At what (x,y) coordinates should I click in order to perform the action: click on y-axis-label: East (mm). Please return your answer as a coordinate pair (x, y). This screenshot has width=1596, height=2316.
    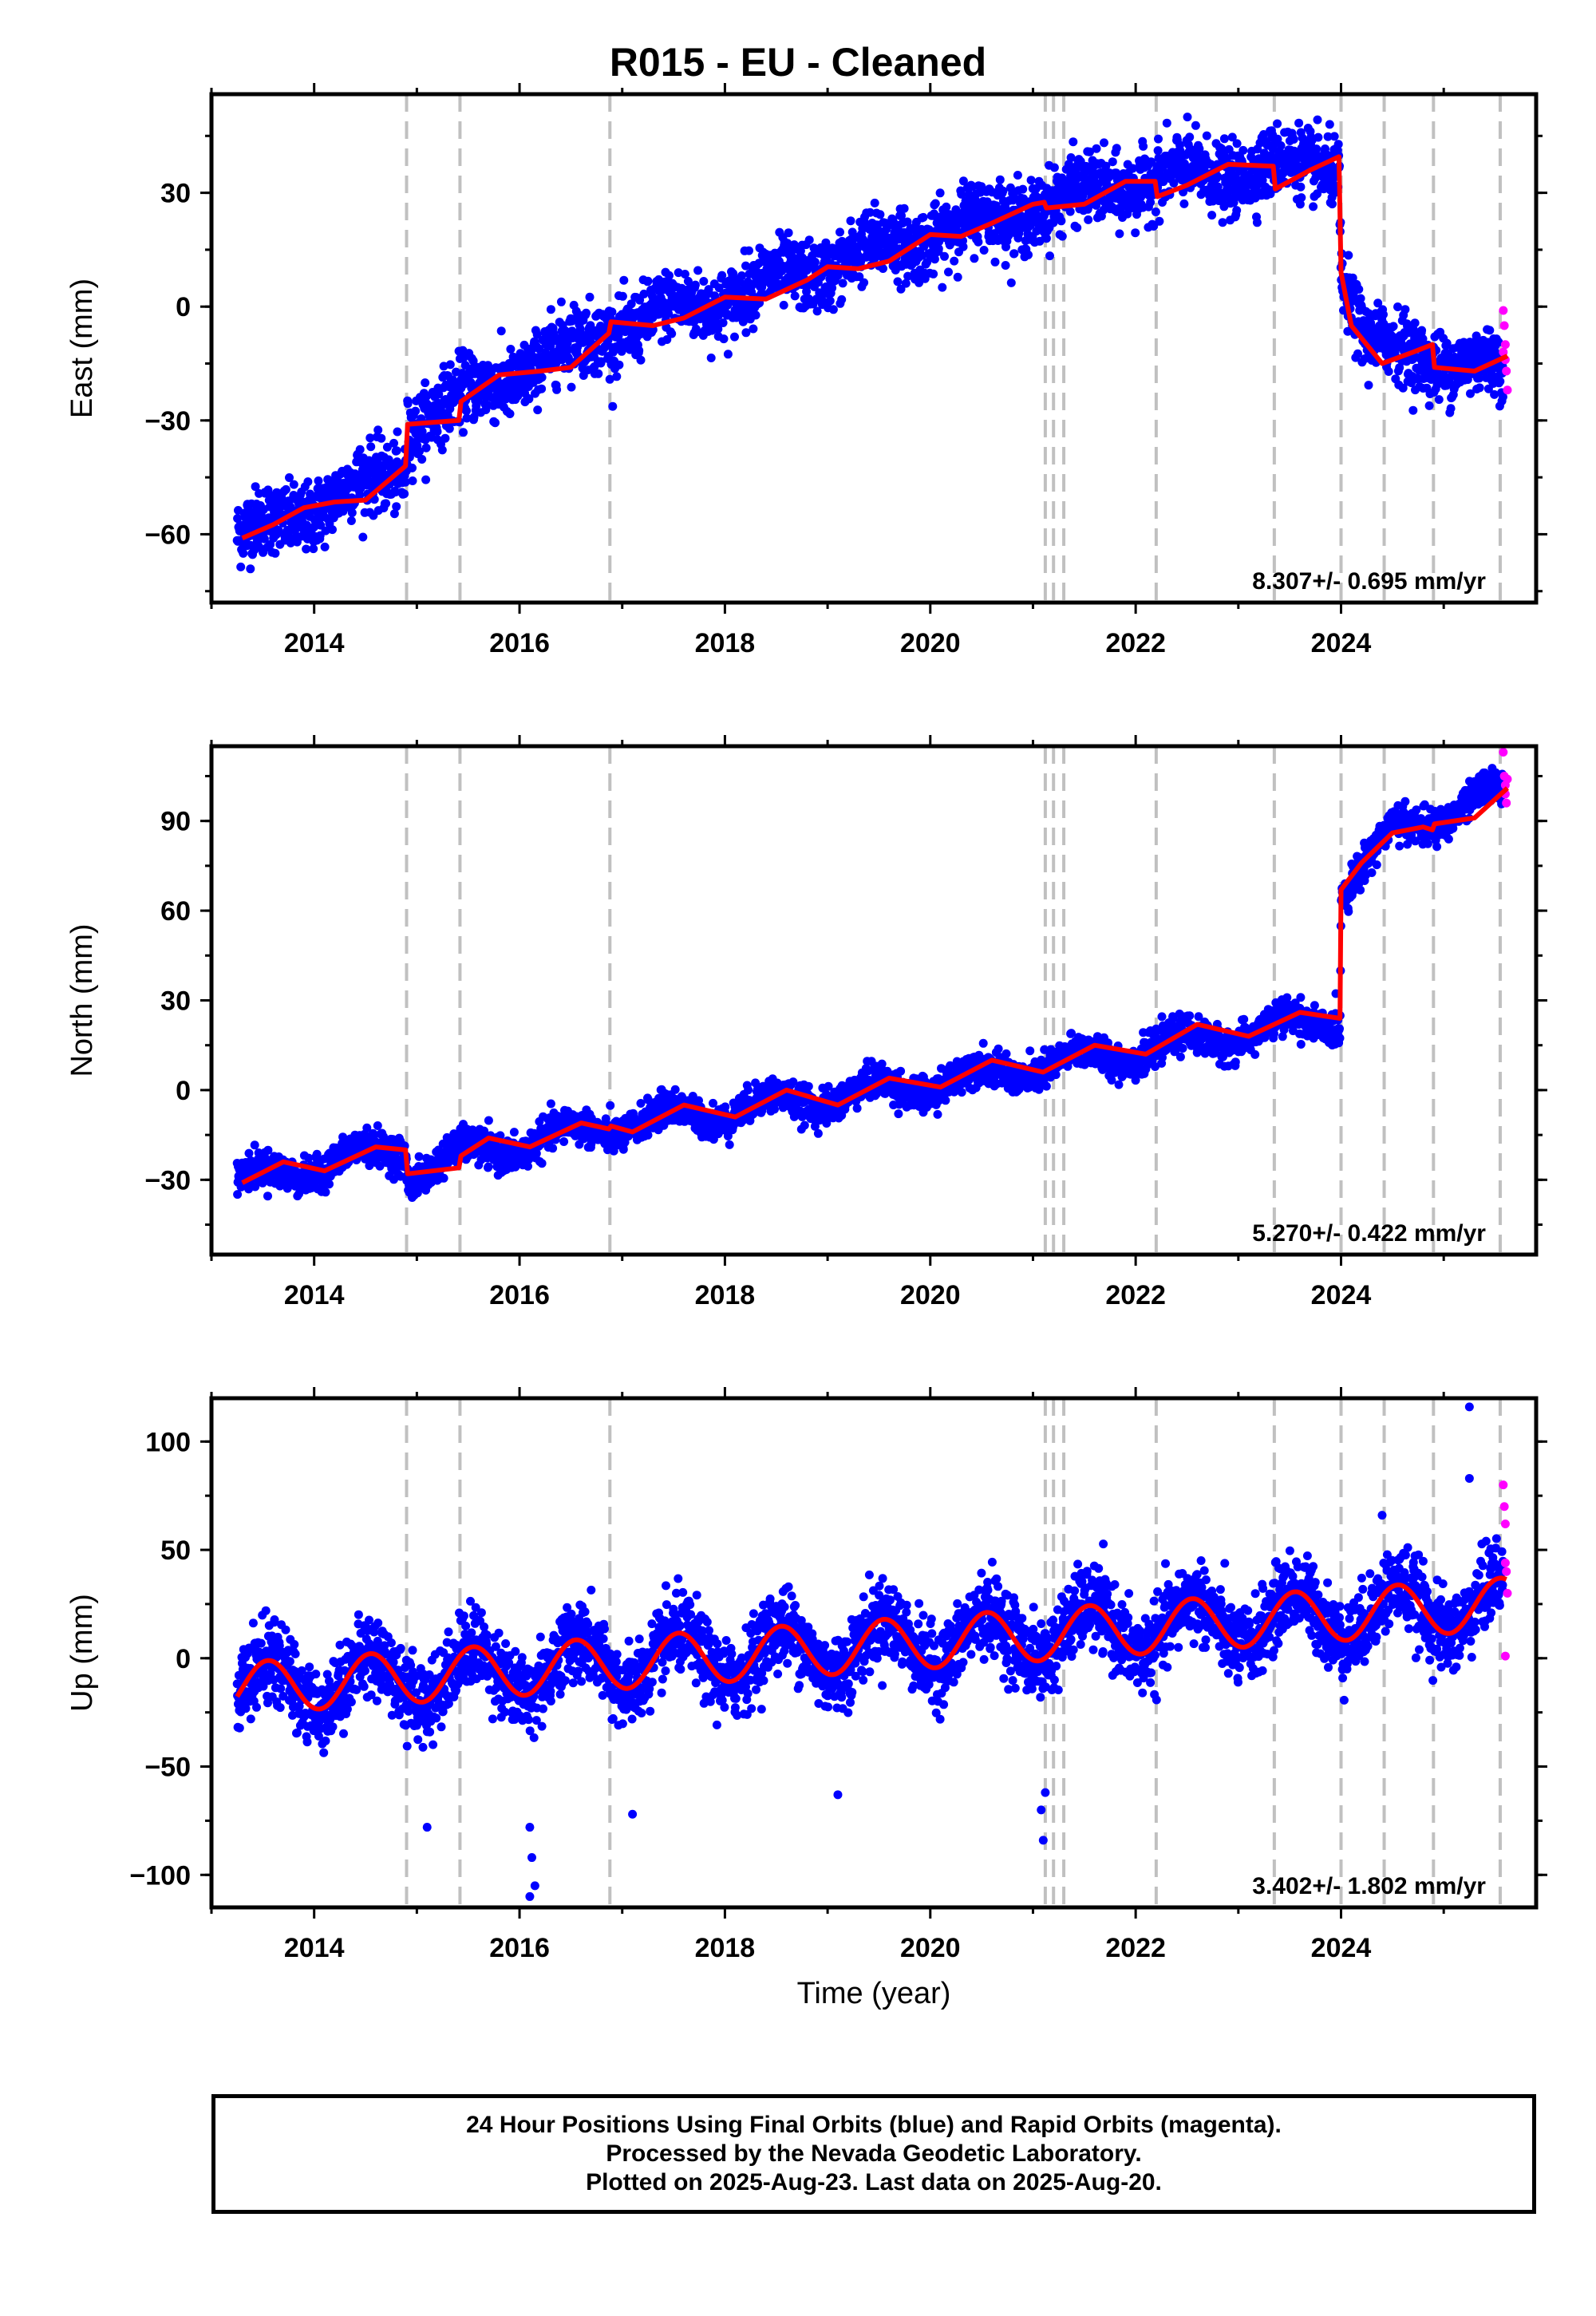
    Looking at the image, I should click on (82, 348).